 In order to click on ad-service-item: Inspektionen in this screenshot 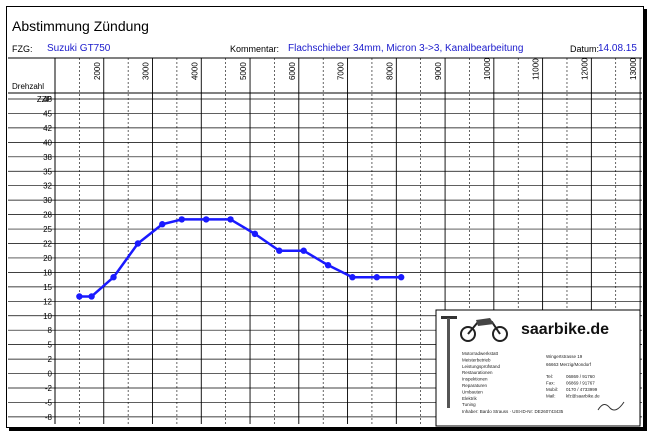, I will do `click(475, 379)`.